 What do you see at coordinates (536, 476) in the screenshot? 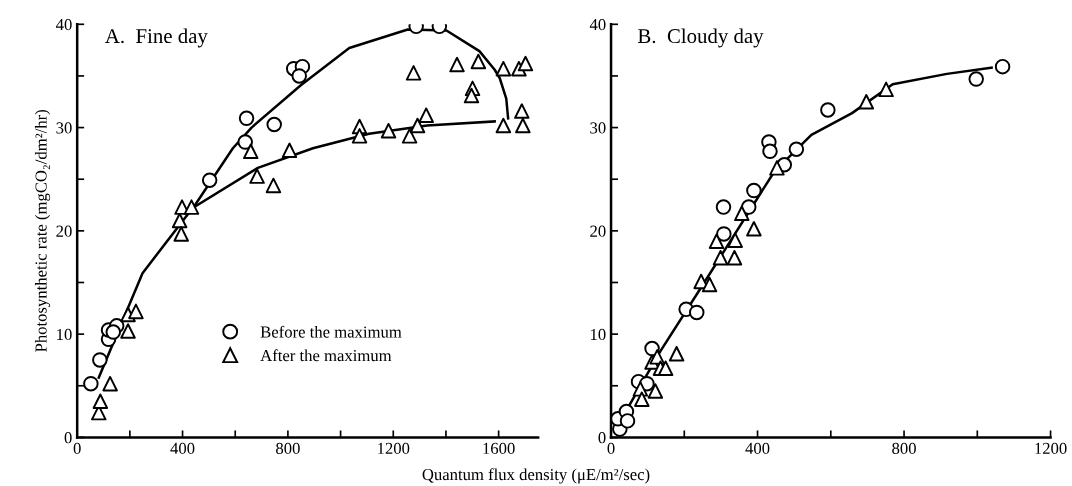
I see `x-axis-title: Quantum flux density (μE/m²/sec)` at bounding box center [536, 476].